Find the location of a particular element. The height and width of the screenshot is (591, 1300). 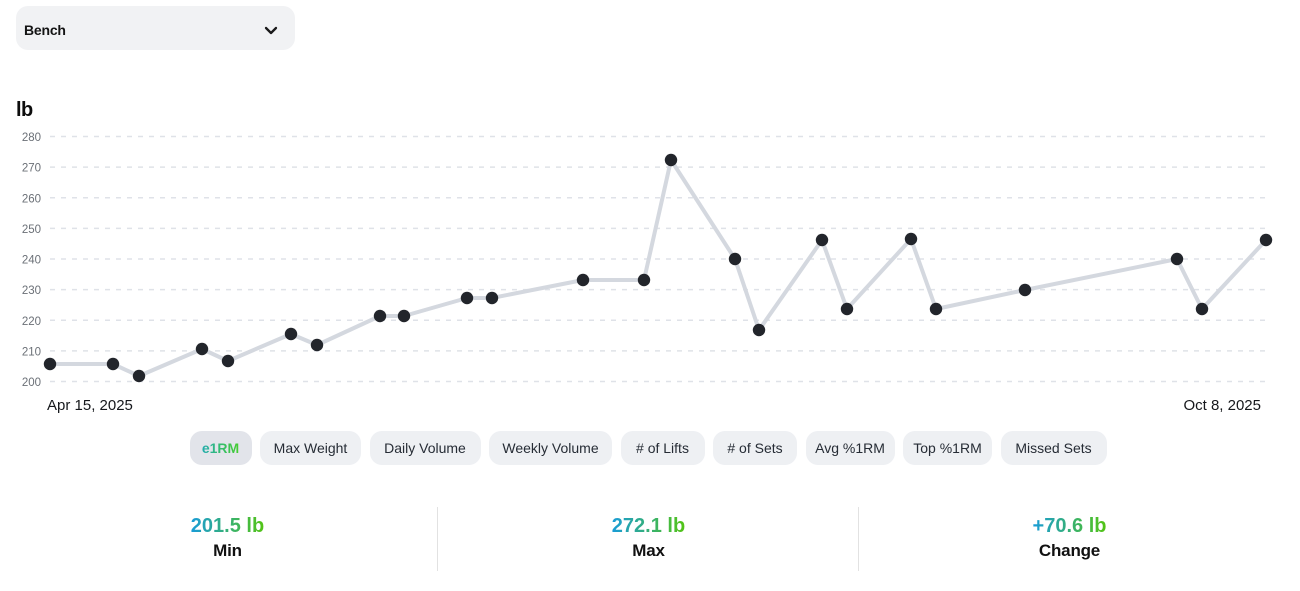

svg-text: 250 is located at coordinates (31, 230).